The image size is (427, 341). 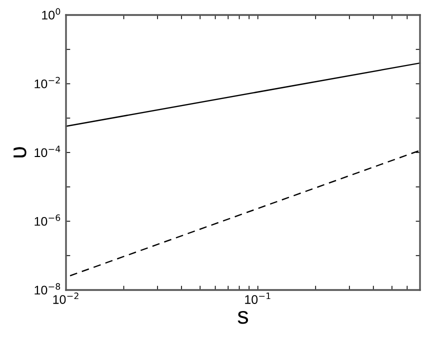 What do you see at coordinates (47, 289) in the screenshot?
I see `y-tick-label: 10$^{−8}$` at bounding box center [47, 289].